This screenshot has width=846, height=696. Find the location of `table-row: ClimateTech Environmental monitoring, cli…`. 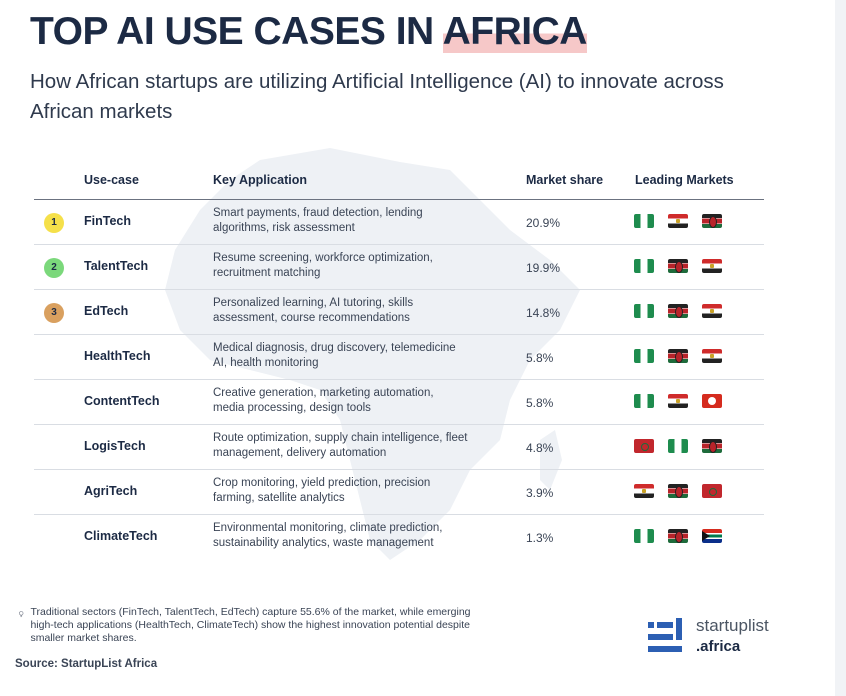

table-row: ClimateTech Environmental monitoring, cli… is located at coordinates (399, 537).